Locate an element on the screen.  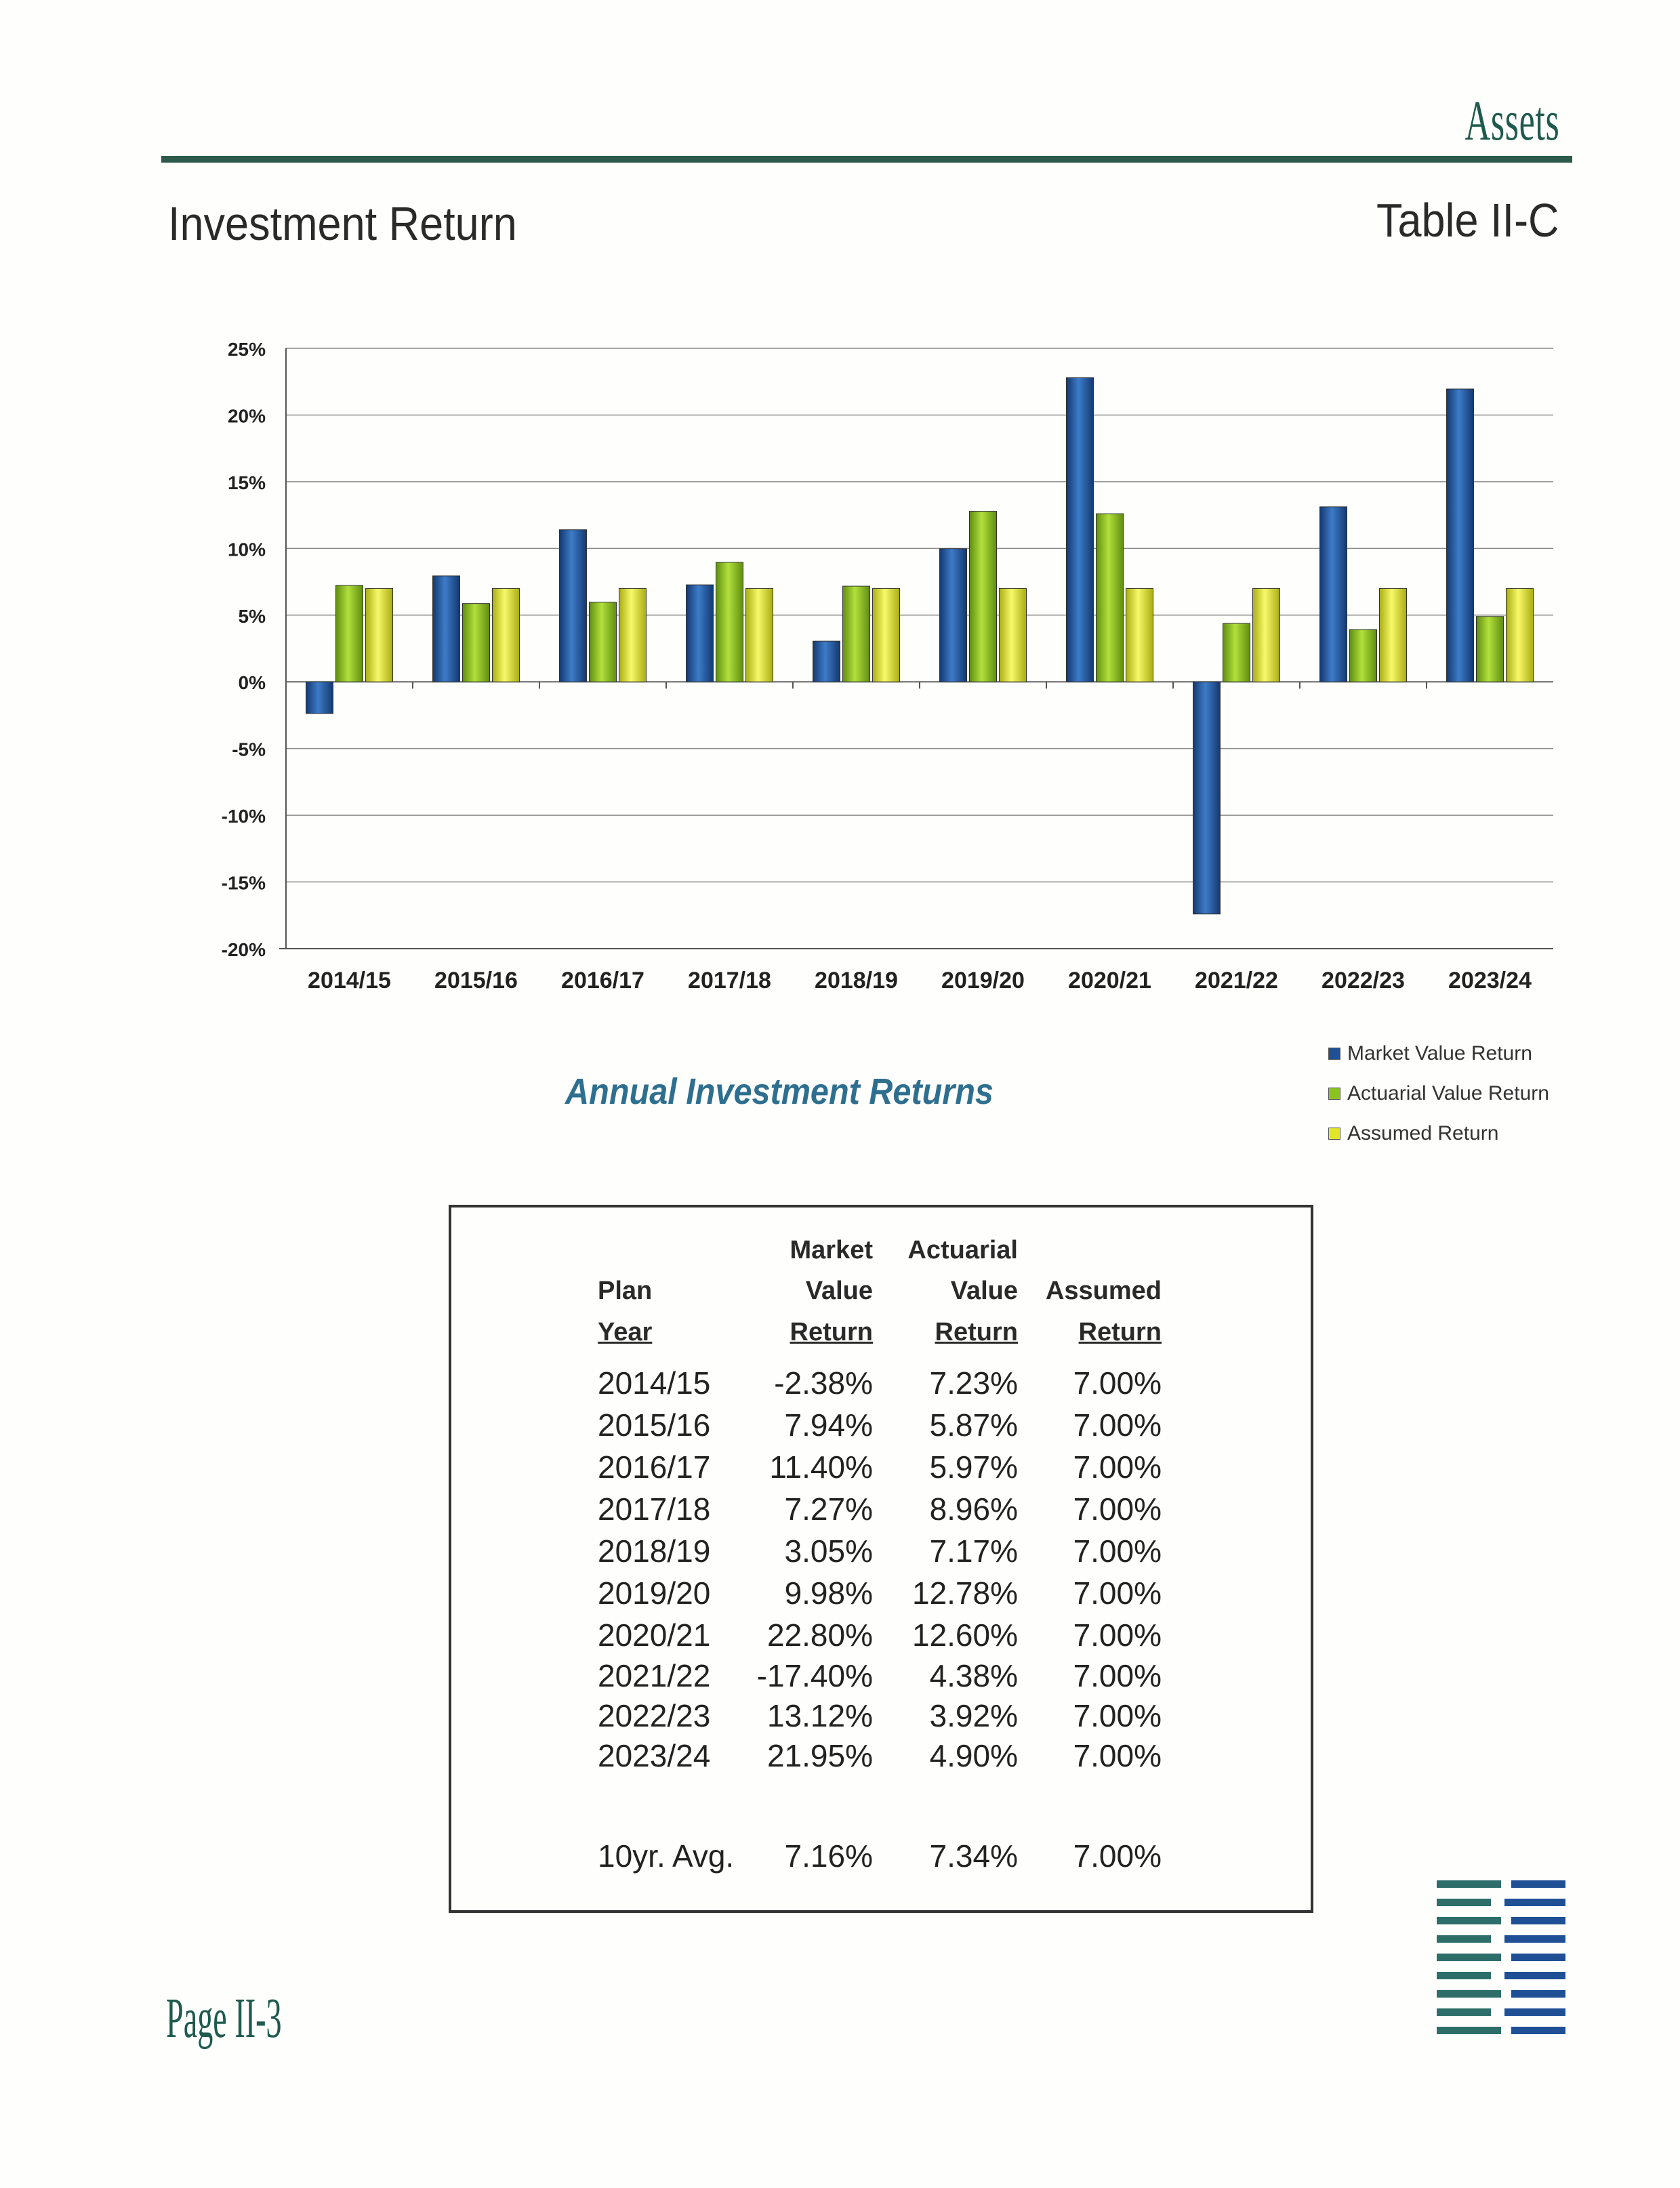
cell-market: 9.98% is located at coordinates (828, 1593).